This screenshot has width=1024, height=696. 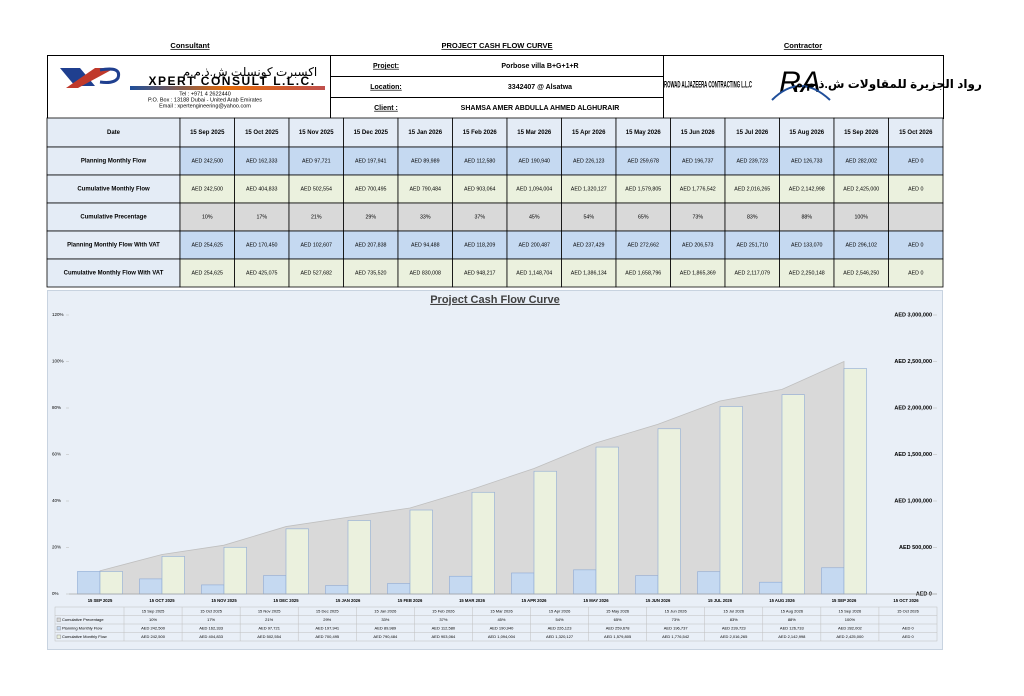 I want to click on data-table-value: 88%, so click(x=792, y=619).